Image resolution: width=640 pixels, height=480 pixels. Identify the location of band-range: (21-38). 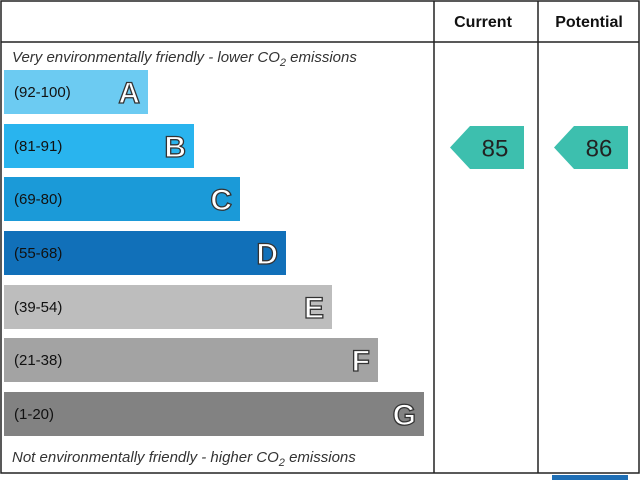
(38, 360).